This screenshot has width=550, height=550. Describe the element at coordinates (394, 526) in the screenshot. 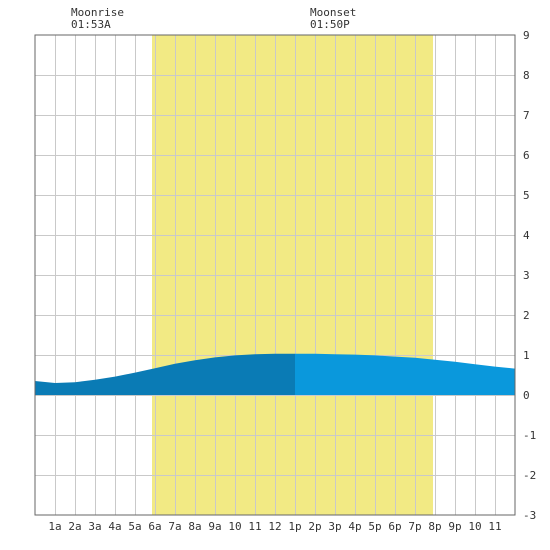

I see `x-tick-label: 6p` at that location.